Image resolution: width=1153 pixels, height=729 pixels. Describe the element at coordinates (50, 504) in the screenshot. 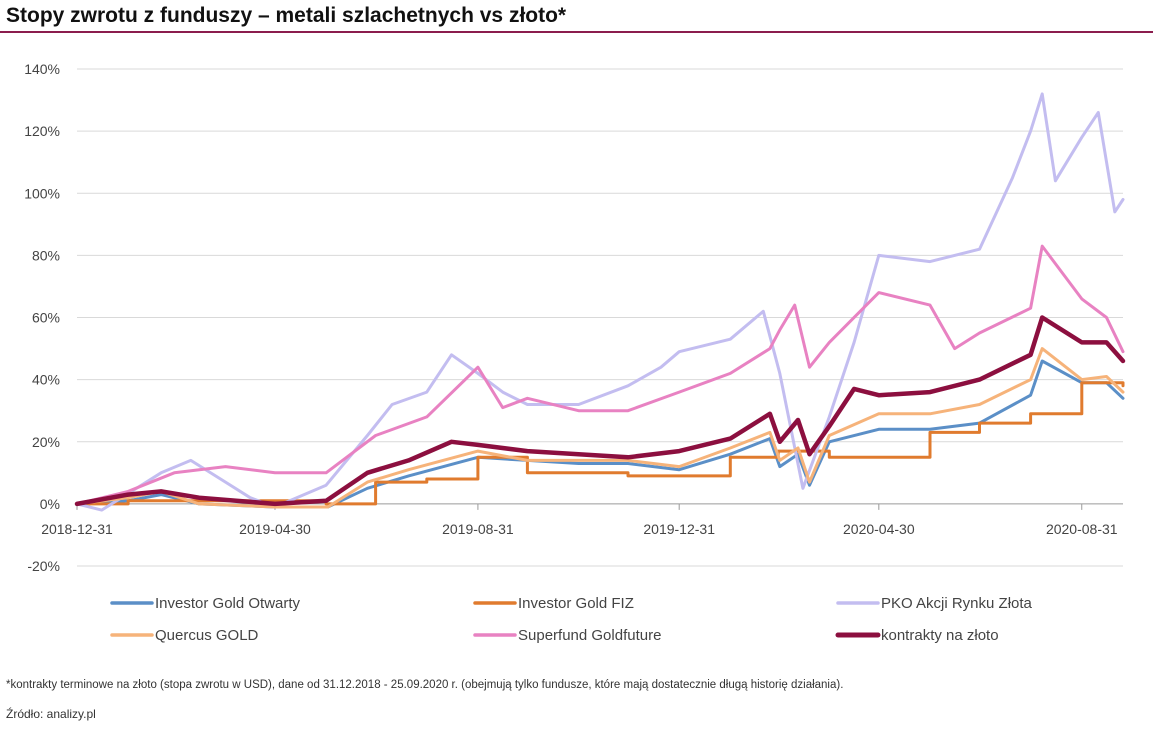

I see `y-tick-label: 0%` at that location.